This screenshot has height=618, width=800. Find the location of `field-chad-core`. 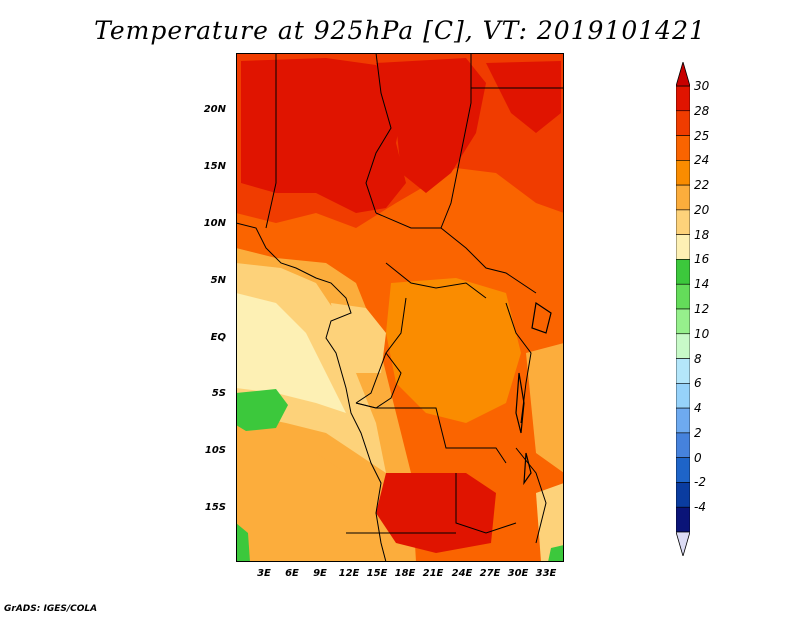

field-chad-core is located at coordinates (431, 125).